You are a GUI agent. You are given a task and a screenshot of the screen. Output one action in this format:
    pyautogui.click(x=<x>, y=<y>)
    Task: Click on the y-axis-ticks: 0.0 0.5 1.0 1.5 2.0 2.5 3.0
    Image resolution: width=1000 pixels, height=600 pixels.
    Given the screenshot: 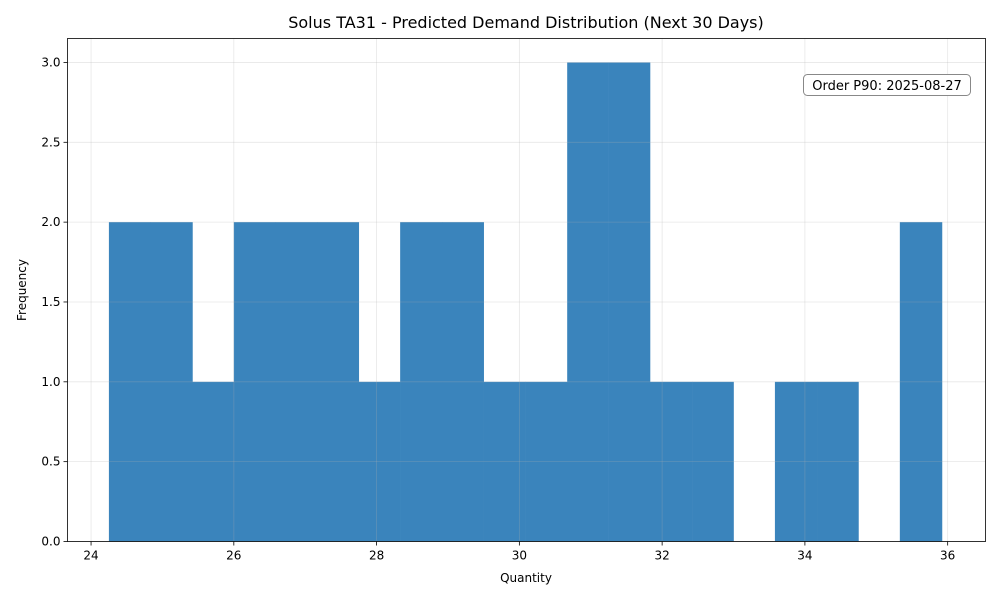 What is the action you would take?
    pyautogui.click(x=54, y=302)
    